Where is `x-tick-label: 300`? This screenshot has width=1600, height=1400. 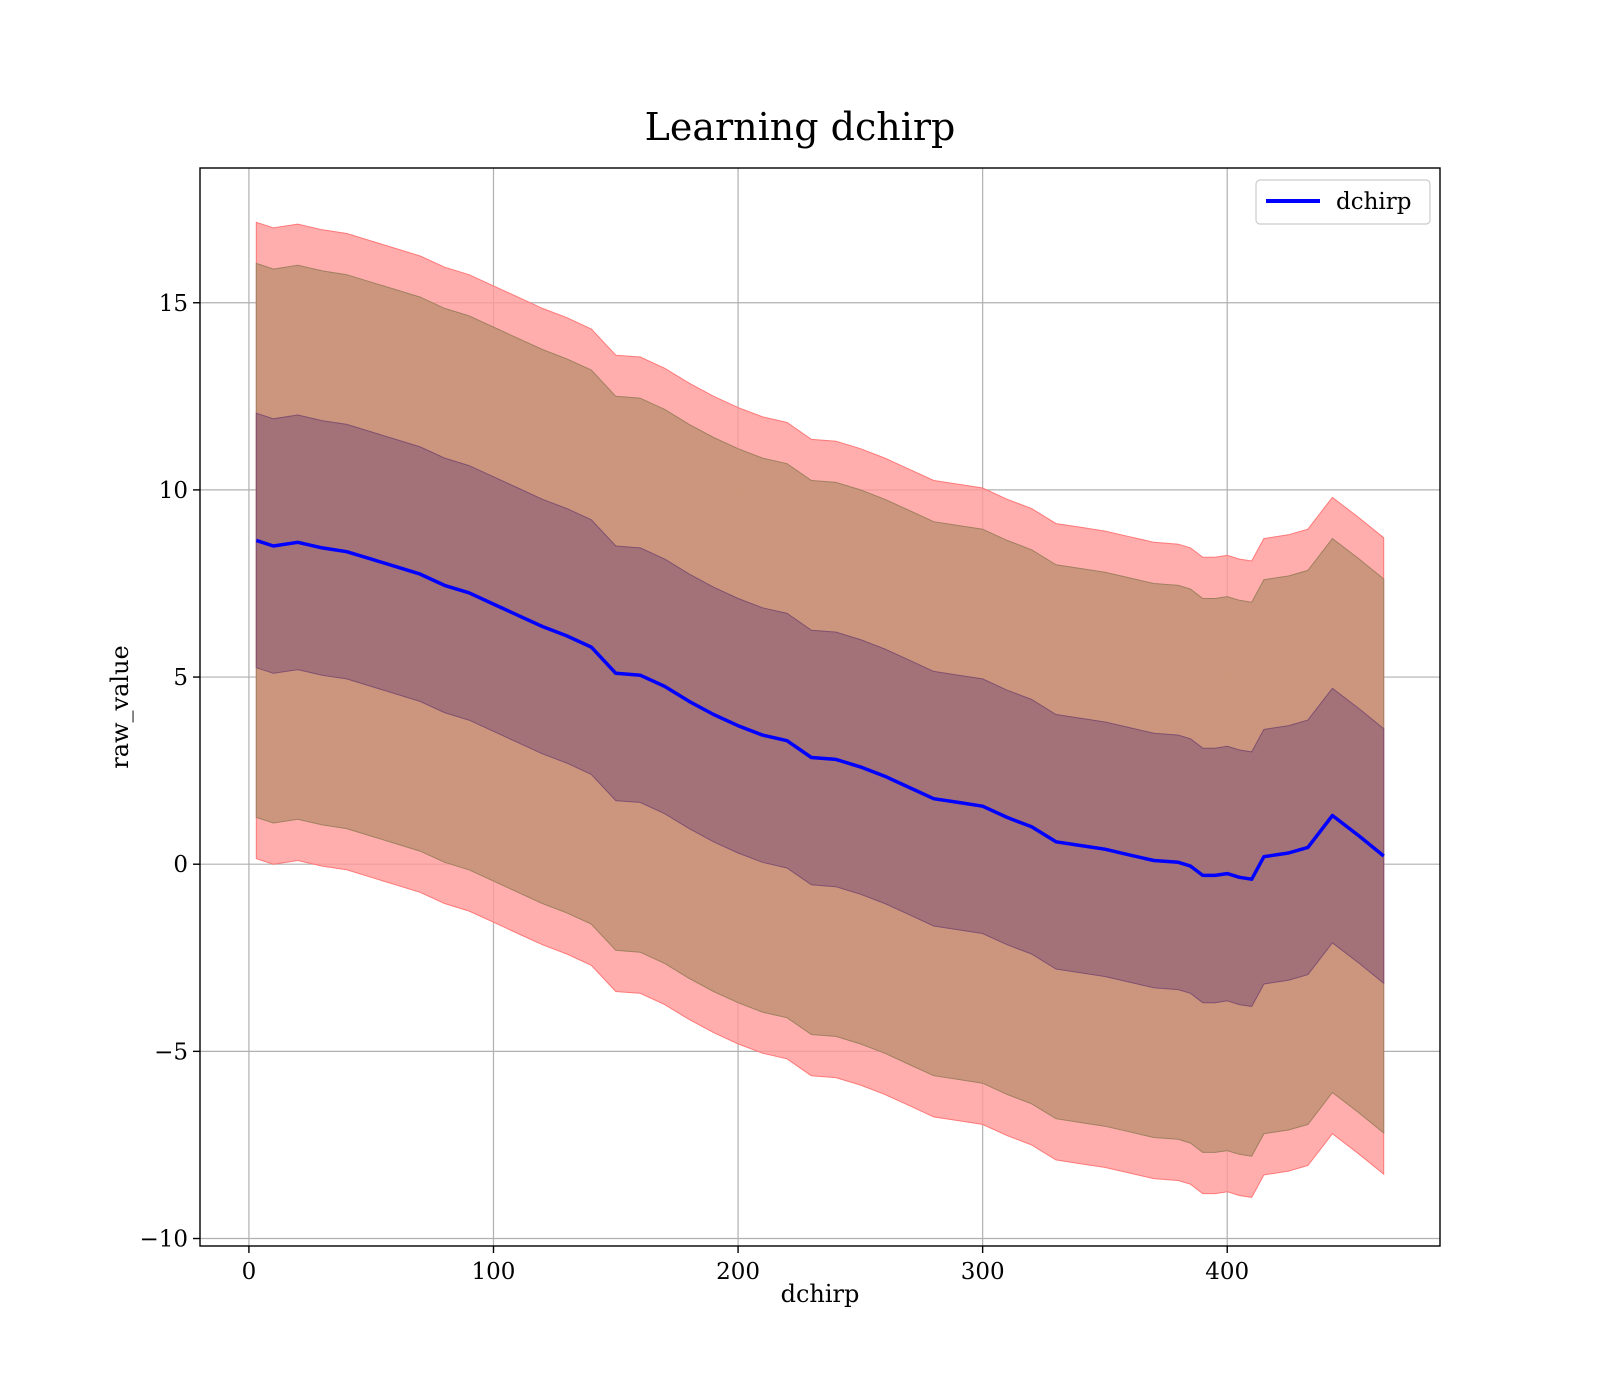
x-tick-label: 300 is located at coordinates (983, 1272).